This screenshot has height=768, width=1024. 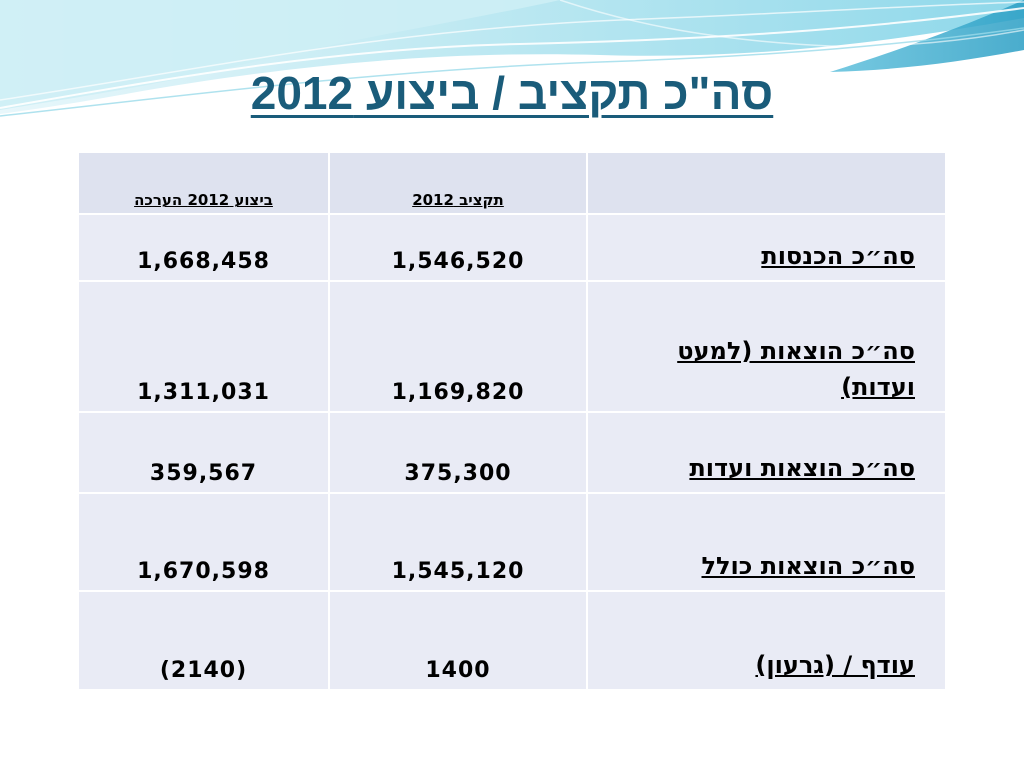 What do you see at coordinates (458, 261) in the screenshot?
I see `budget-value: 1,546,520` at bounding box center [458, 261].